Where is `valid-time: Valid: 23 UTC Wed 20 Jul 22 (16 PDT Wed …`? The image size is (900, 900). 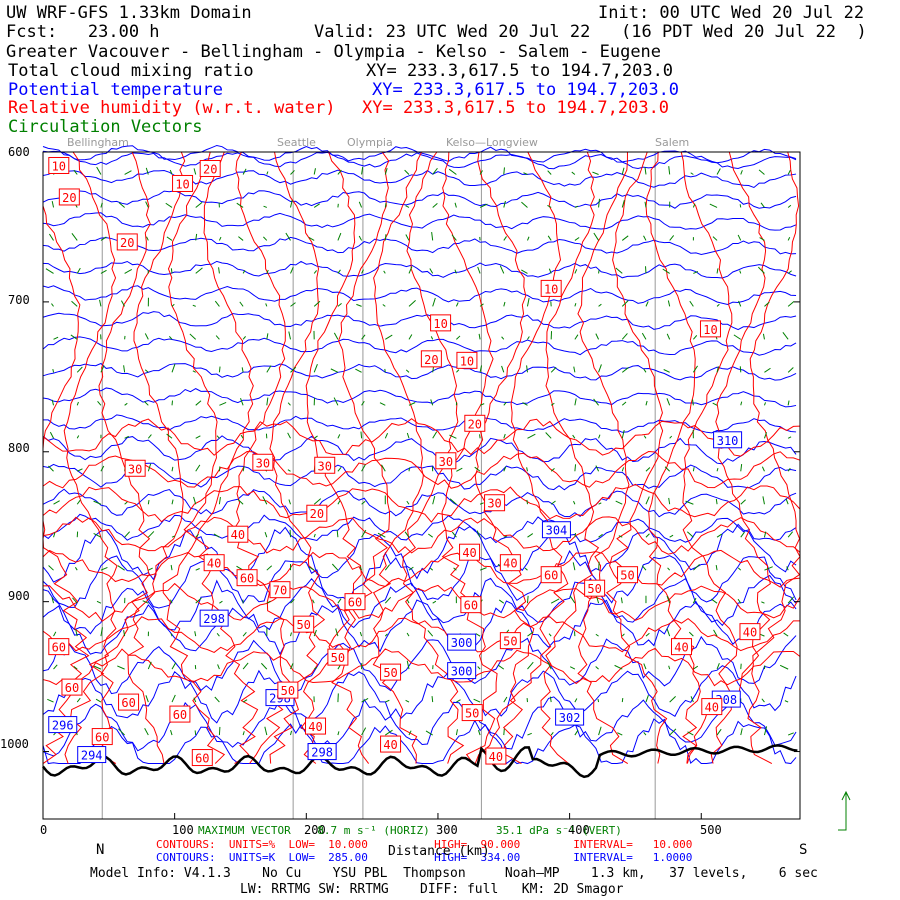
valid-time: Valid: 23 UTC Wed 20 Jul 22 (16 PDT Wed … is located at coordinates (590, 32).